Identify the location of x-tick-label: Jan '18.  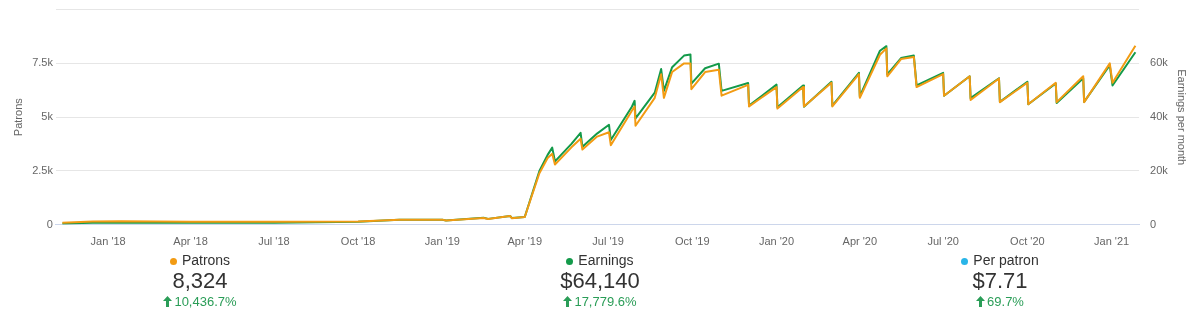
(108, 241).